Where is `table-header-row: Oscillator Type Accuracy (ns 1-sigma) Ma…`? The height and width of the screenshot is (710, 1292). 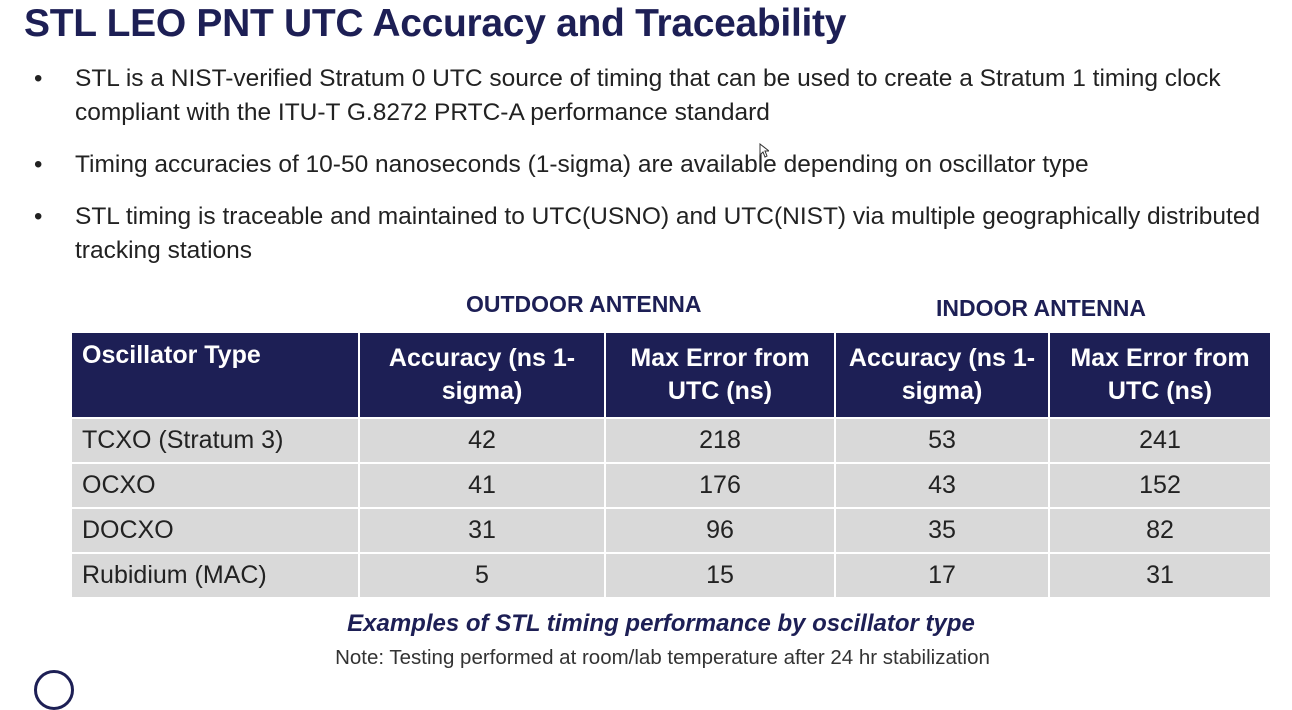 table-header-row: Oscillator Type Accuracy (ns 1-sigma) Ma… is located at coordinates (671, 375).